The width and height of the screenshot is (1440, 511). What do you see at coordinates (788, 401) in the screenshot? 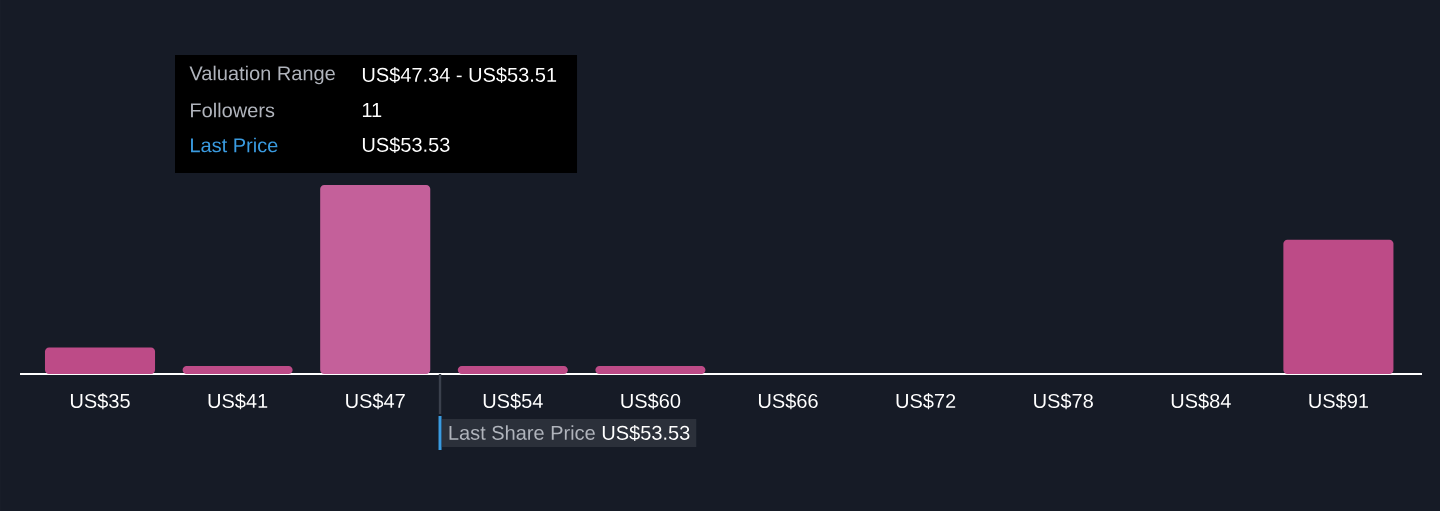
I see `x-tick-label: US$66` at bounding box center [788, 401].